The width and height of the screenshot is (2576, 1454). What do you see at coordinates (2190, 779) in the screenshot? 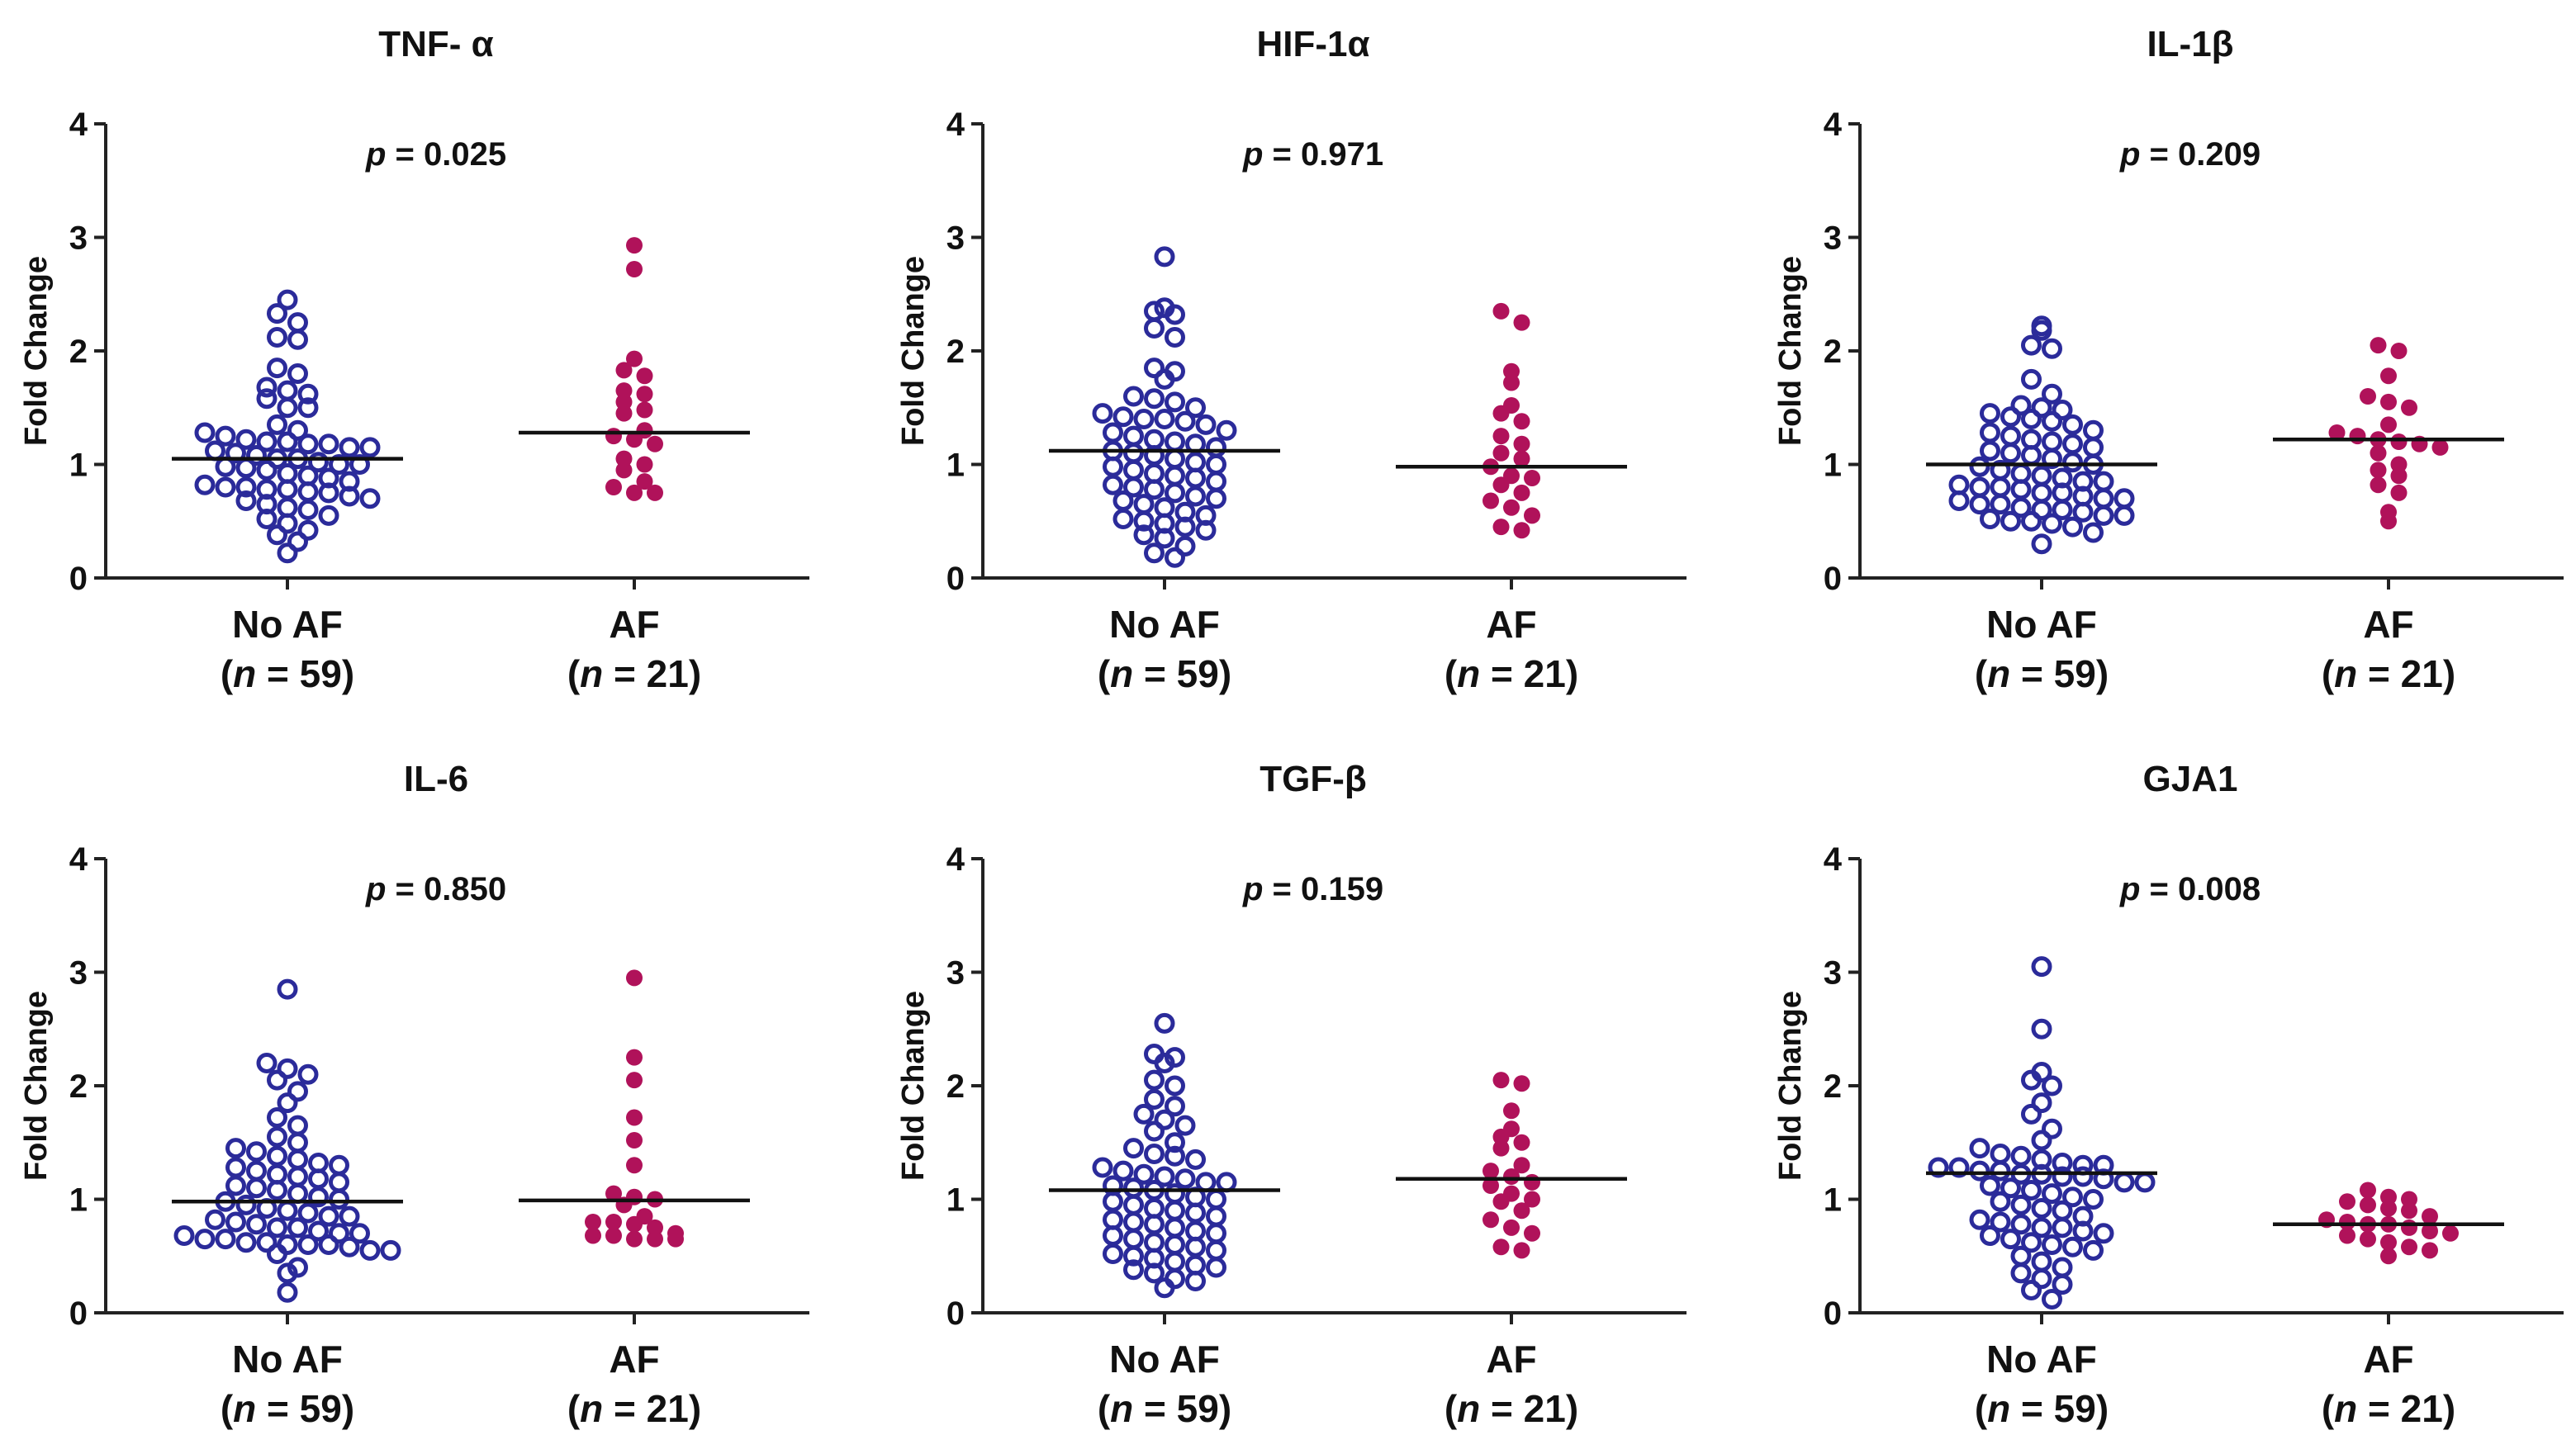
I see `chart-title: GJA1` at bounding box center [2190, 779].